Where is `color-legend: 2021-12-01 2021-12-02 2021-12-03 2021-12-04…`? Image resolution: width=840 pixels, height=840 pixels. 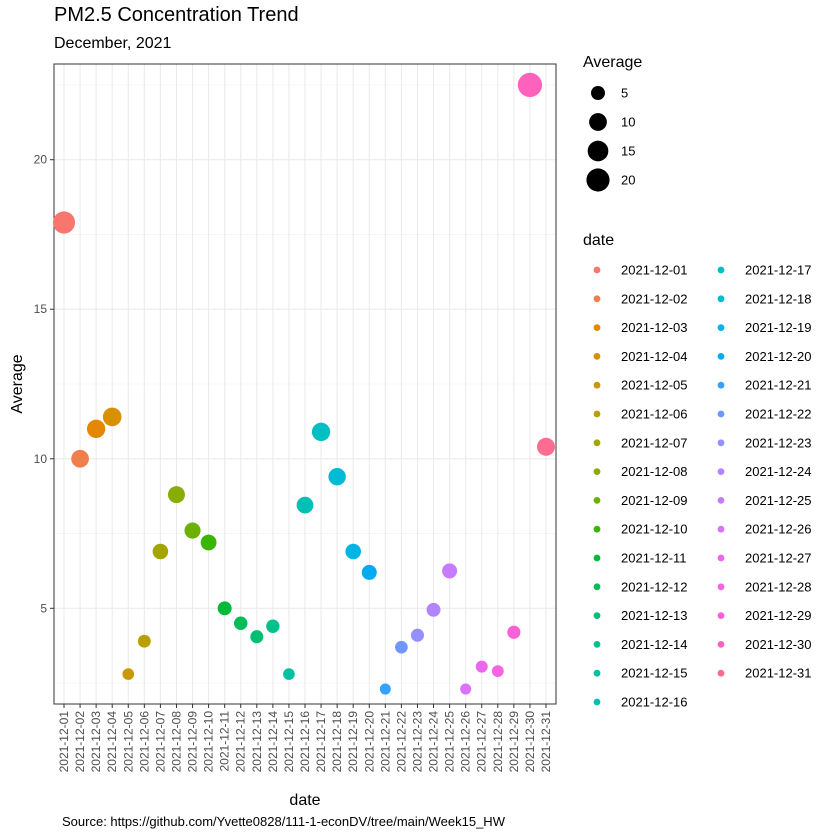 color-legend: 2021-12-01 2021-12-02 2021-12-03 2021-12-04… is located at coordinates (702, 486).